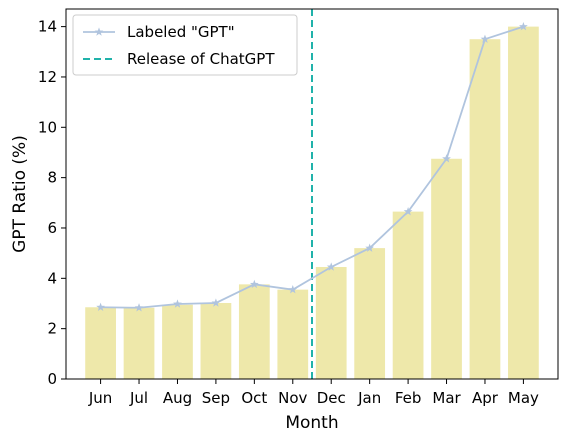 The image size is (571, 441). Describe the element at coordinates (523, 398) in the screenshot. I see `x-tick-label: May` at that location.